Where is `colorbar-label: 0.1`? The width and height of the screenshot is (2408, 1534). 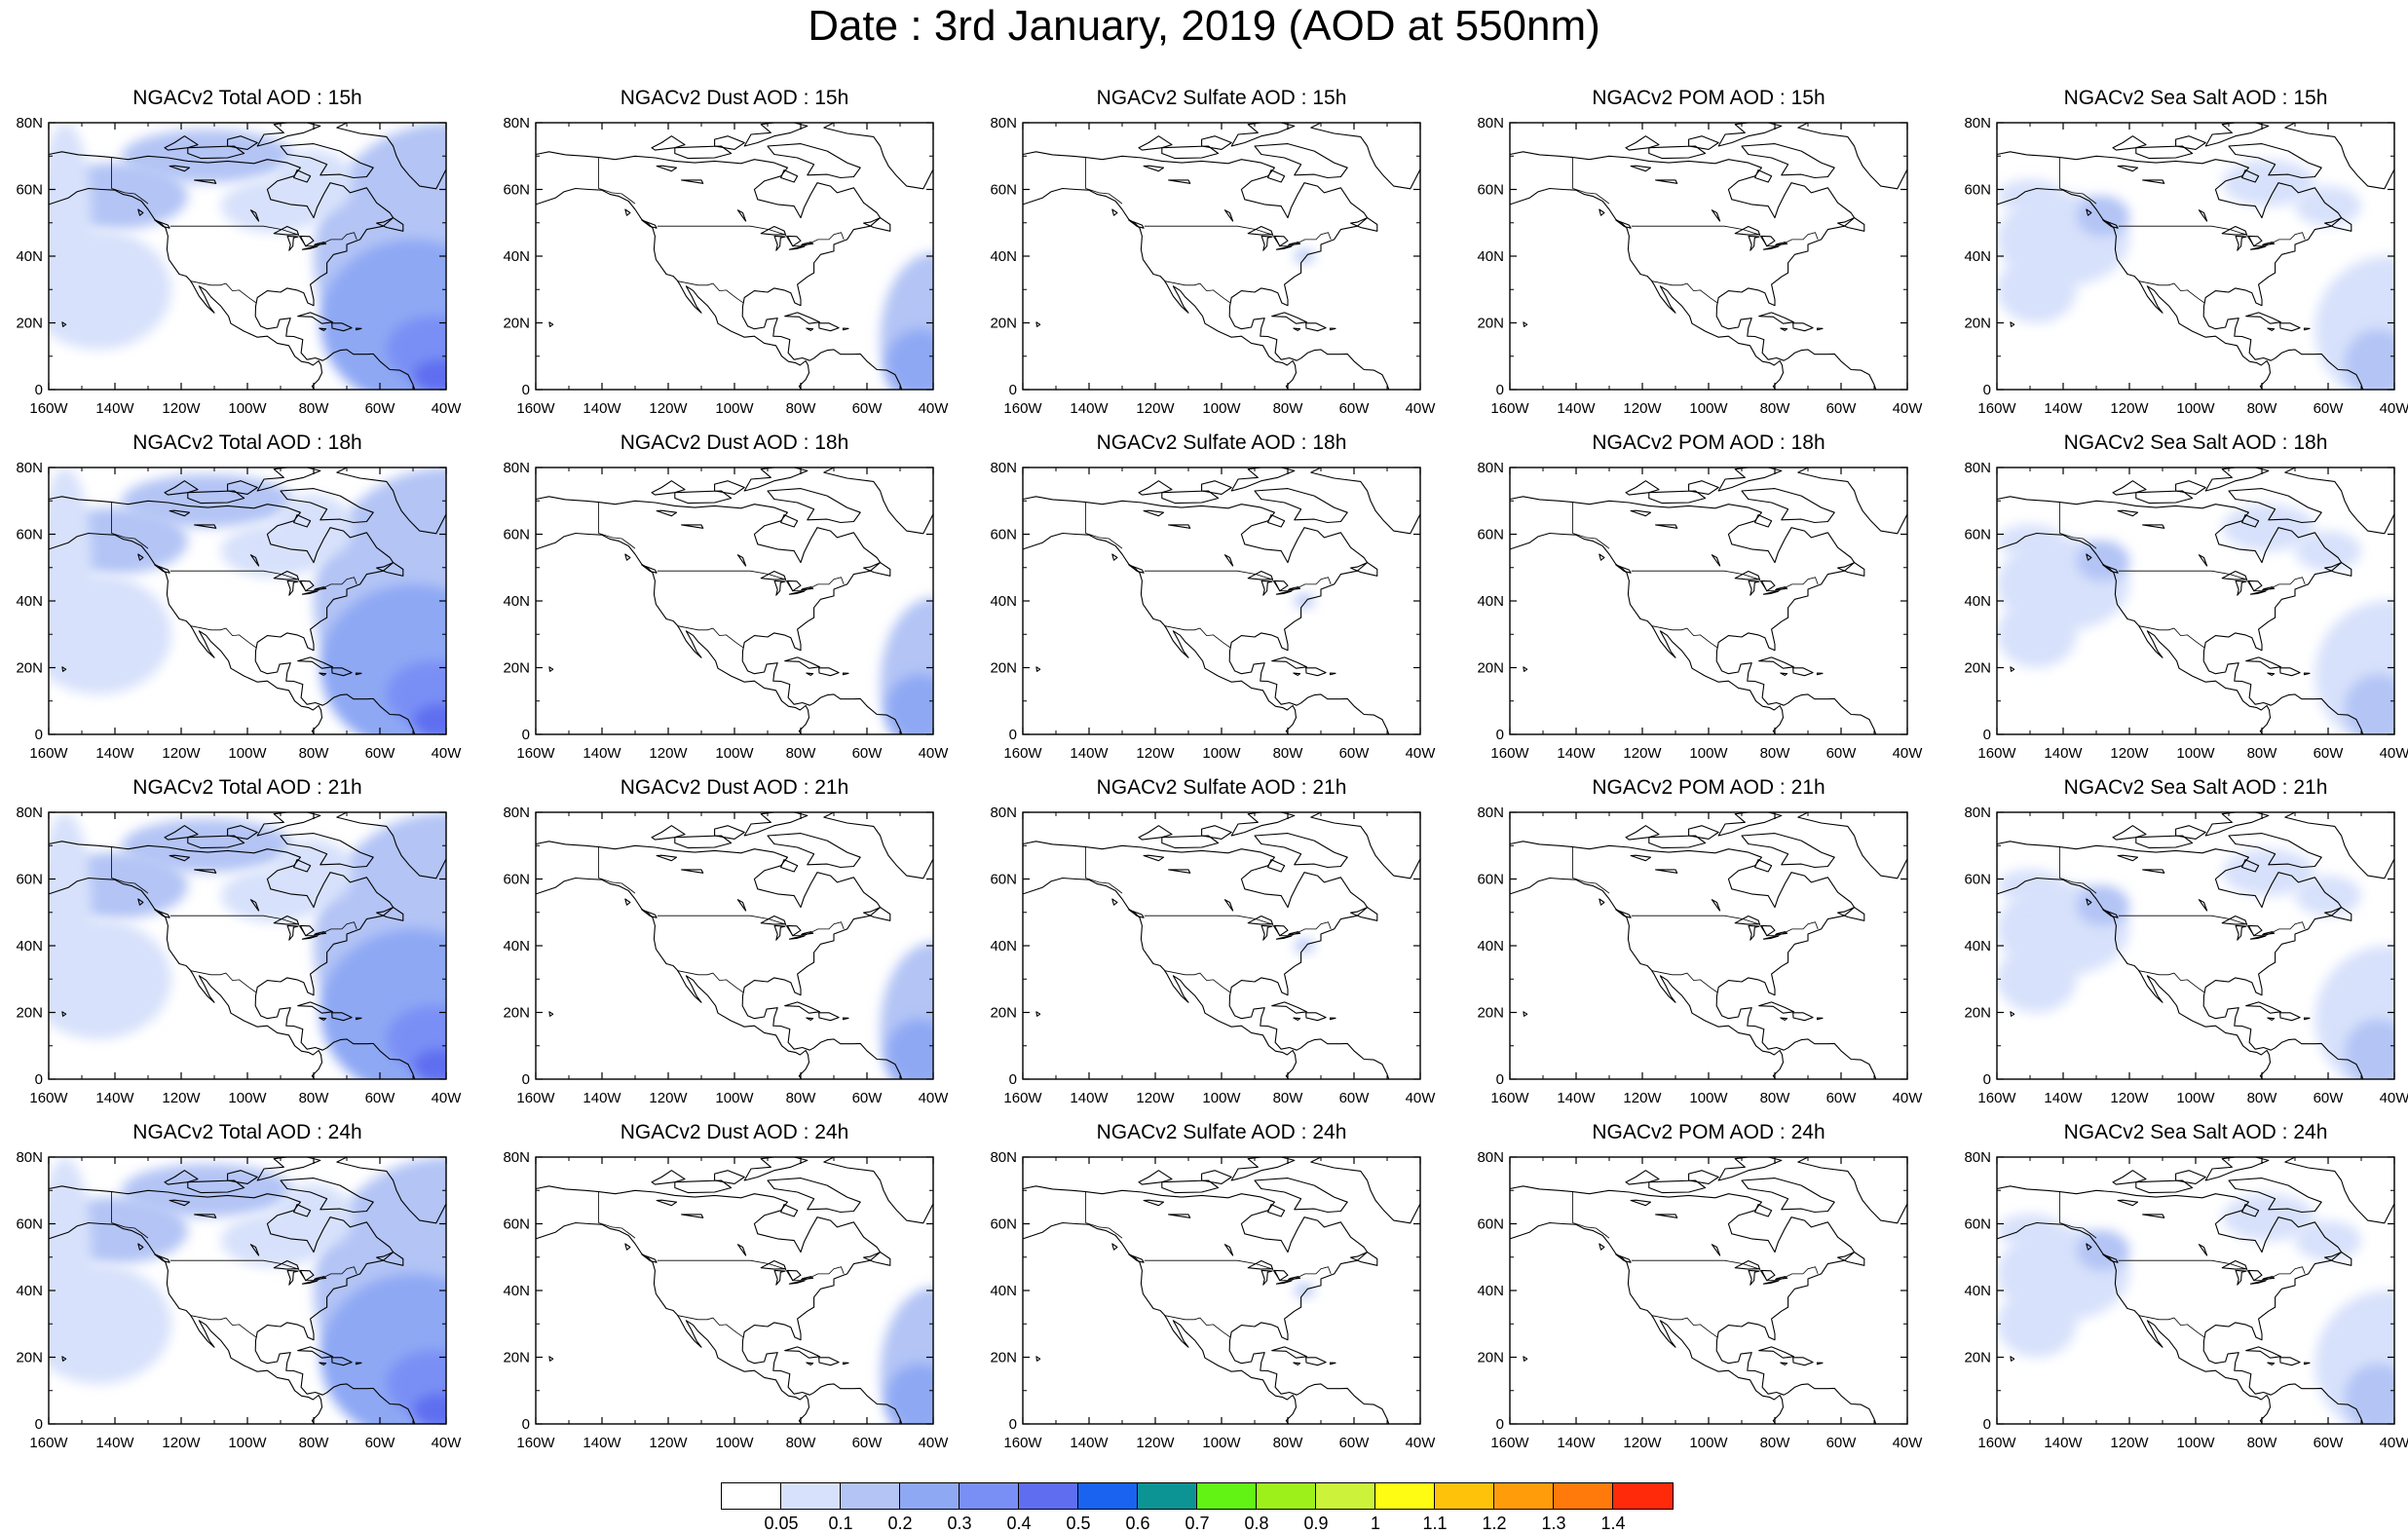
colorbar-label: 0.1 is located at coordinates (840, 1523).